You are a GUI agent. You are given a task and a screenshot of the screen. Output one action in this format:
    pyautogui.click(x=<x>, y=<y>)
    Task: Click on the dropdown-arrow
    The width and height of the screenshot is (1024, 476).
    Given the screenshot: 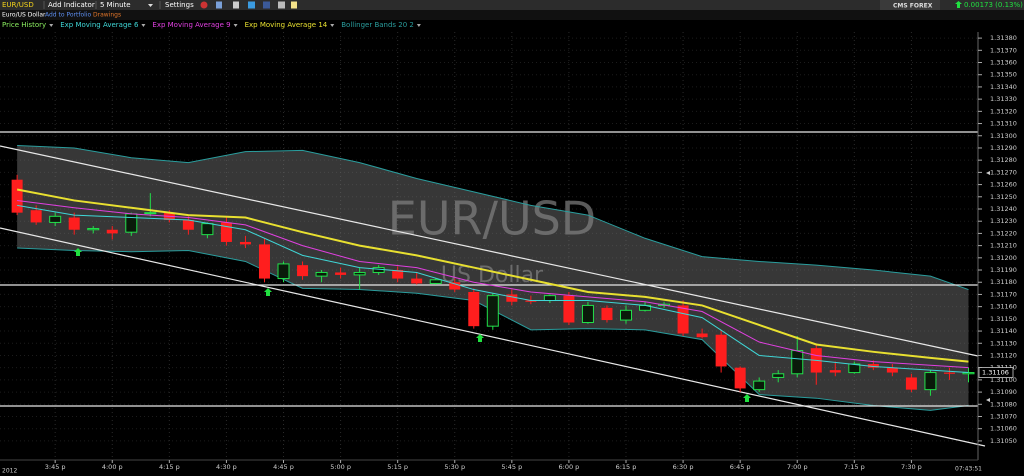 What is the action you would take?
    pyautogui.click(x=150, y=5)
    